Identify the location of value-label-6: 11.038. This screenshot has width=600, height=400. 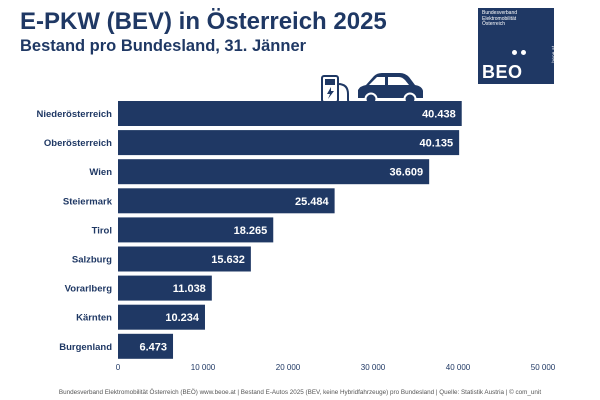
(189, 289).